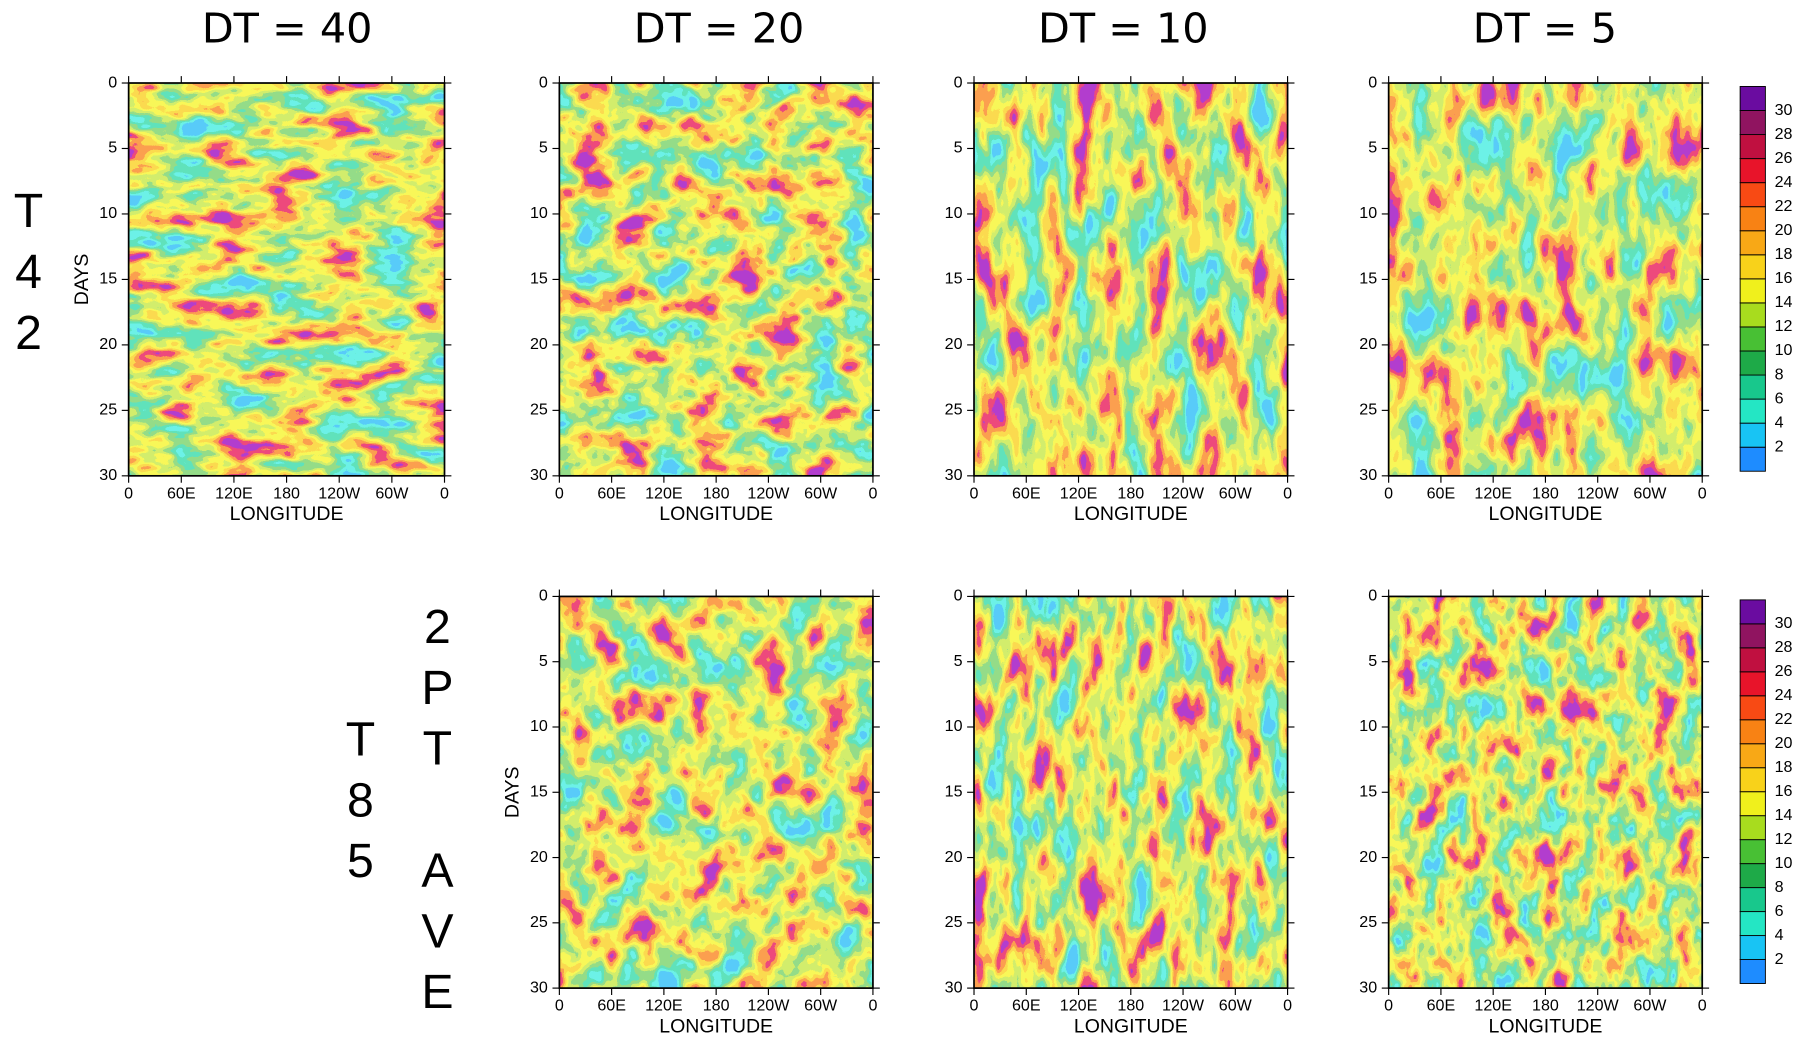  What do you see at coordinates (1784, 815) in the screenshot?
I see `colorbar-label: 14` at bounding box center [1784, 815].